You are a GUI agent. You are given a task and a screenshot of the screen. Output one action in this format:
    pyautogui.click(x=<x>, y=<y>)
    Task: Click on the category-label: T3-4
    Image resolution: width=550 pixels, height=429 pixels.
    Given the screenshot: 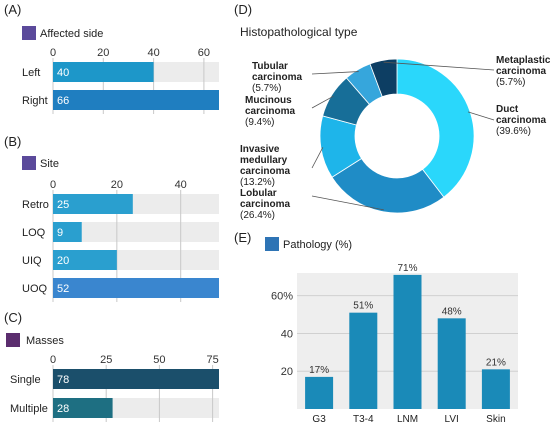 What is the action you would take?
    pyautogui.click(x=363, y=419)
    